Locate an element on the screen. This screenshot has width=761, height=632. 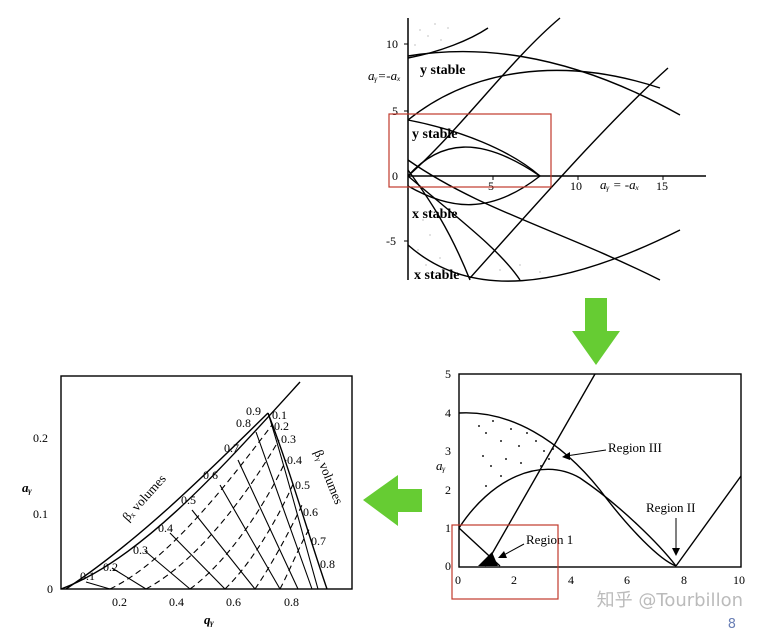
top-curve-mid-arch-lower is located at coordinates (474, 161).